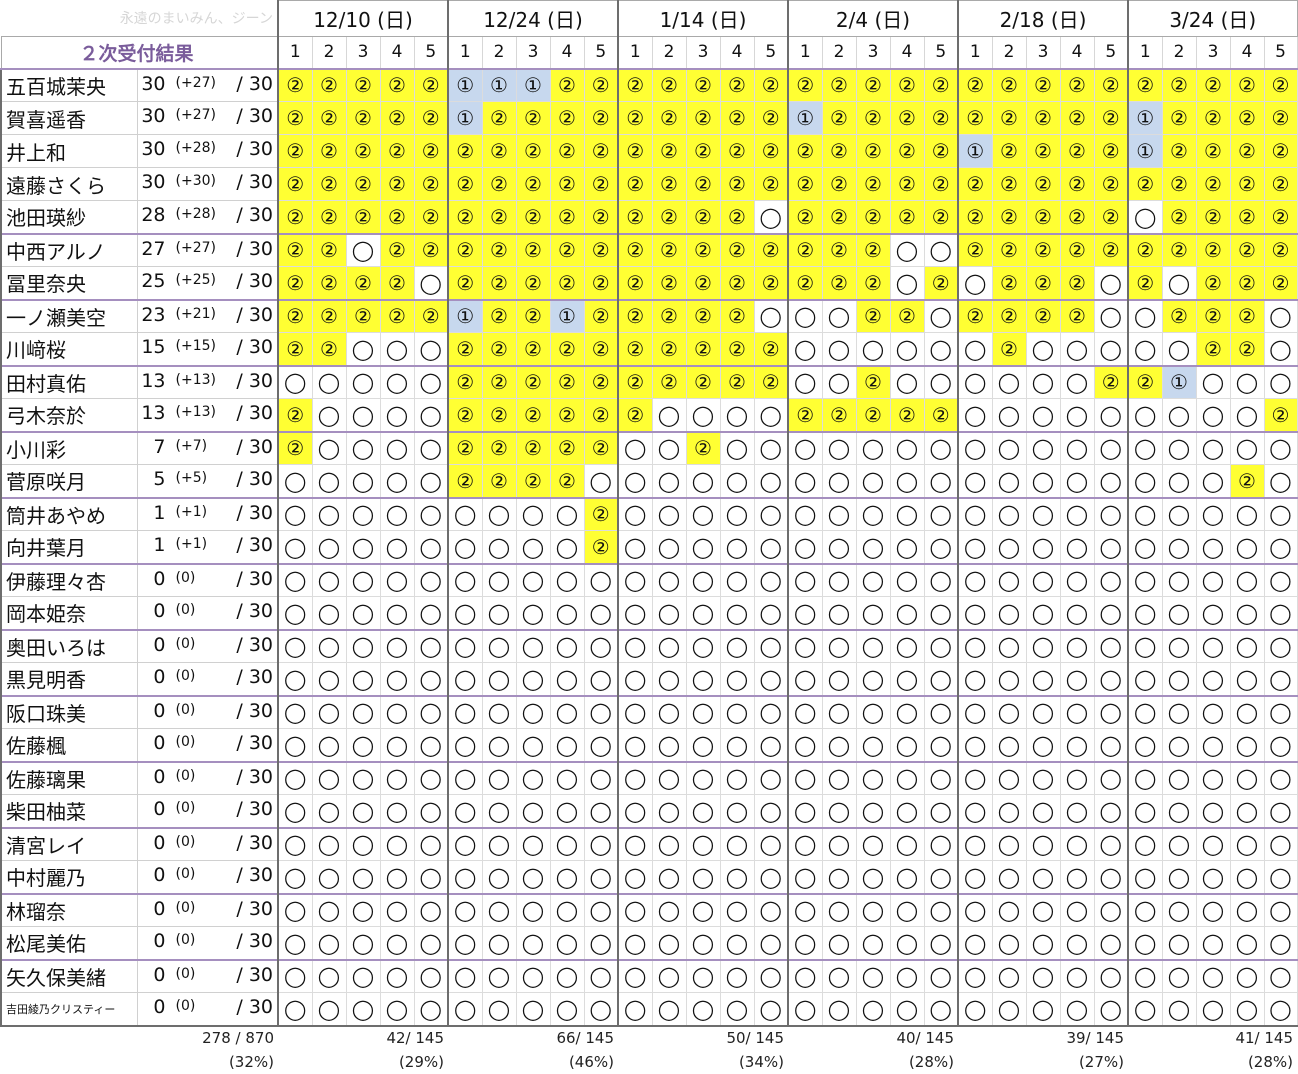 The image size is (1298, 1074). I want to click on footer-date-count: 50/ 145, so click(755, 1038).